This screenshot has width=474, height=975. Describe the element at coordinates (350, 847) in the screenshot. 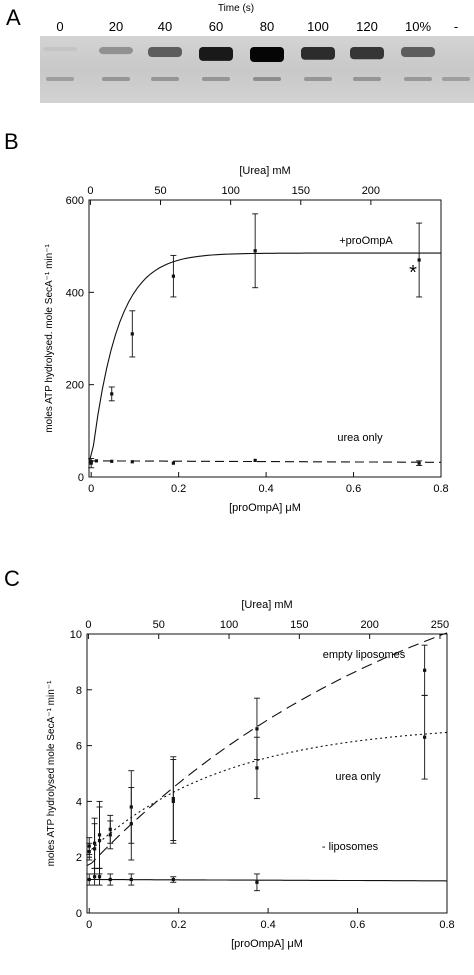

I see `series-label: - liposomes` at that location.